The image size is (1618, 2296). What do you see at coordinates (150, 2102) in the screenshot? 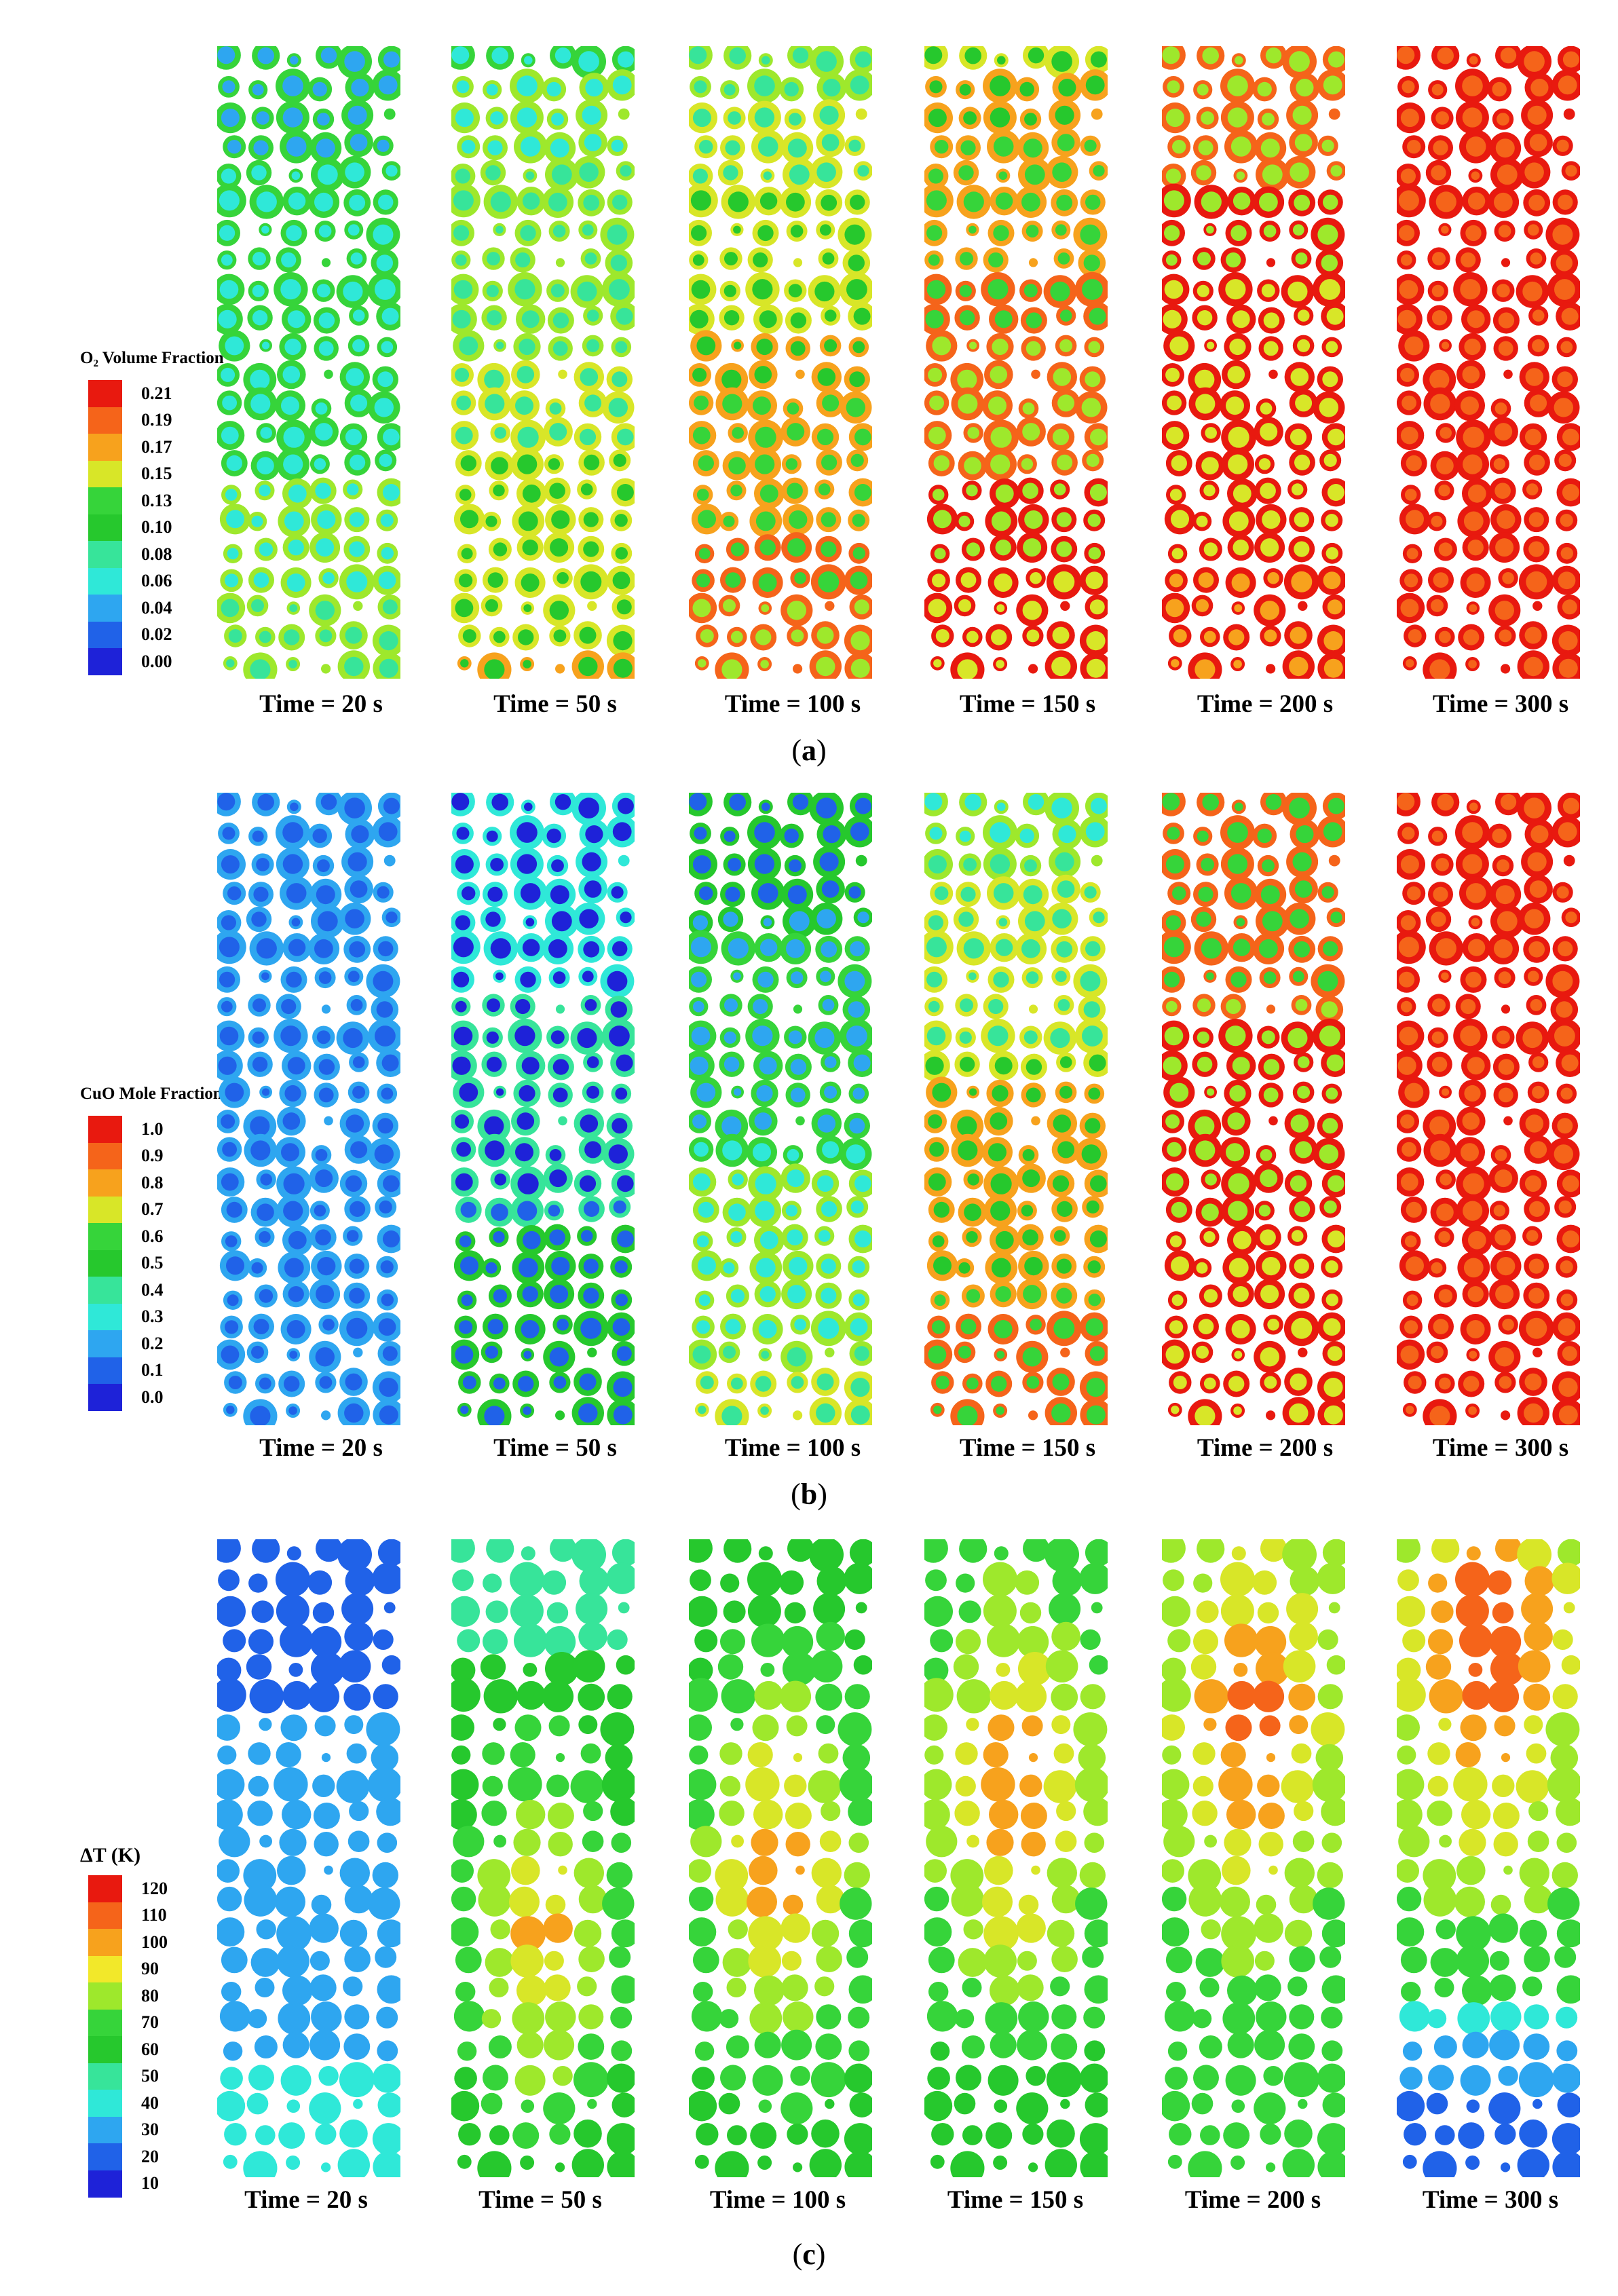
I see `legend-level-label: 40` at bounding box center [150, 2102].